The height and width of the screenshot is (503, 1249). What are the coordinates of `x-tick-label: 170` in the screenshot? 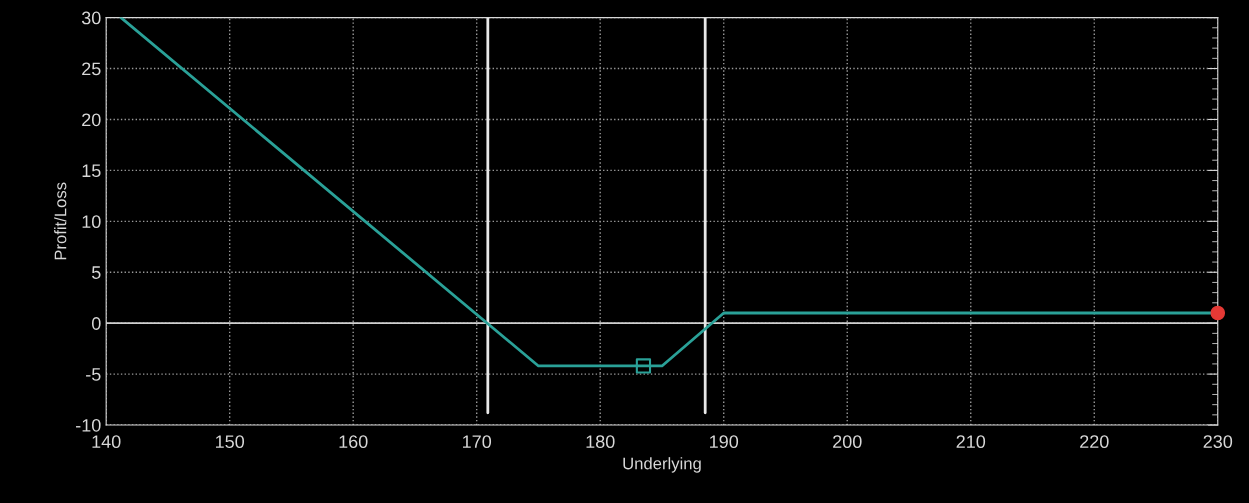 It's located at (477, 442).